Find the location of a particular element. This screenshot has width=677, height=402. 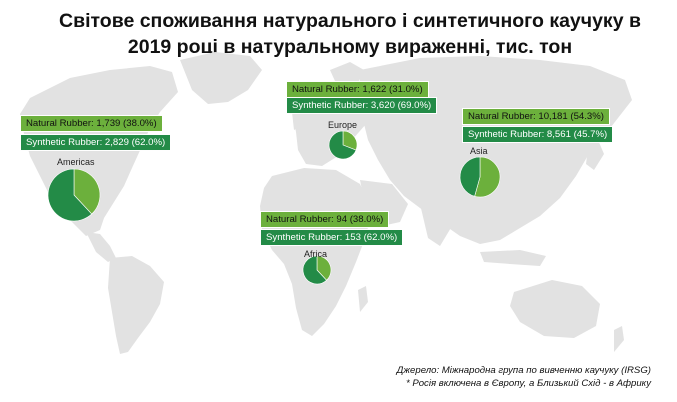

north-america-landmass is located at coordinates (99, 151).